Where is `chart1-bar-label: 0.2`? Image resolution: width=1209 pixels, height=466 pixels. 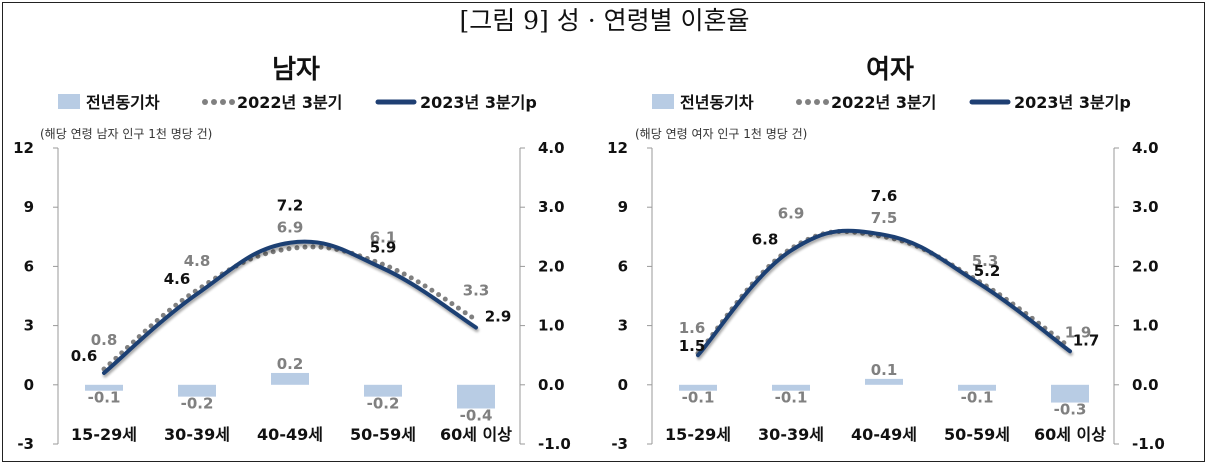
chart1-bar-label: 0.2 is located at coordinates (290, 364).